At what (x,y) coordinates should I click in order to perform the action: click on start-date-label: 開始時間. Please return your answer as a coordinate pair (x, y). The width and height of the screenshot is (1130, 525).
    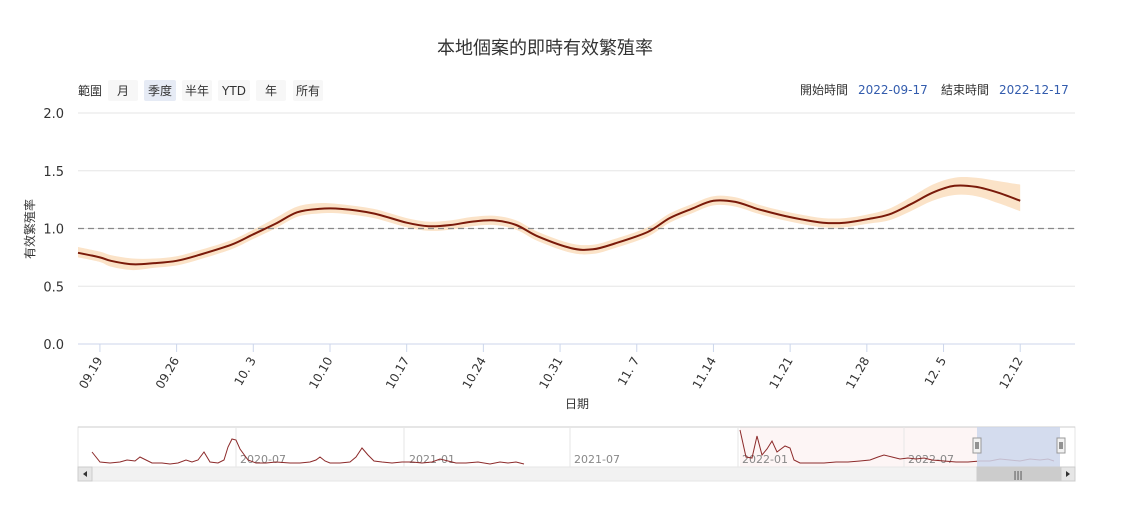
    Looking at the image, I should click on (824, 90).